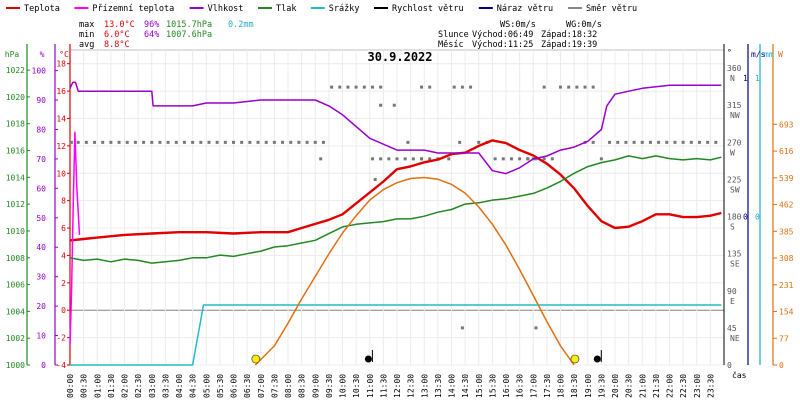  I want to click on temperature-tick-label: 4, so click(63, 255).